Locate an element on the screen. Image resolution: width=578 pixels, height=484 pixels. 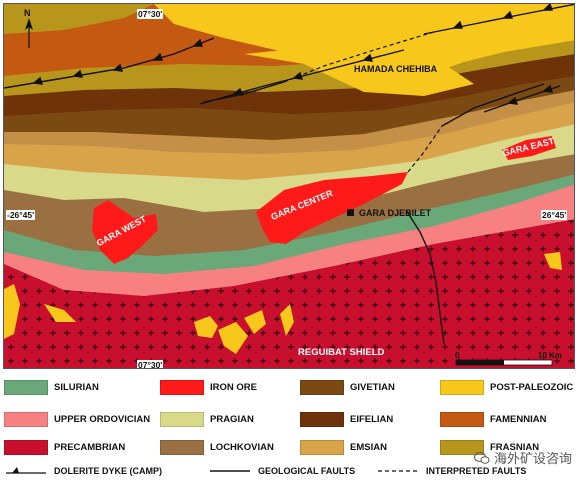
legend-label: SILURIAN is located at coordinates (76, 387).